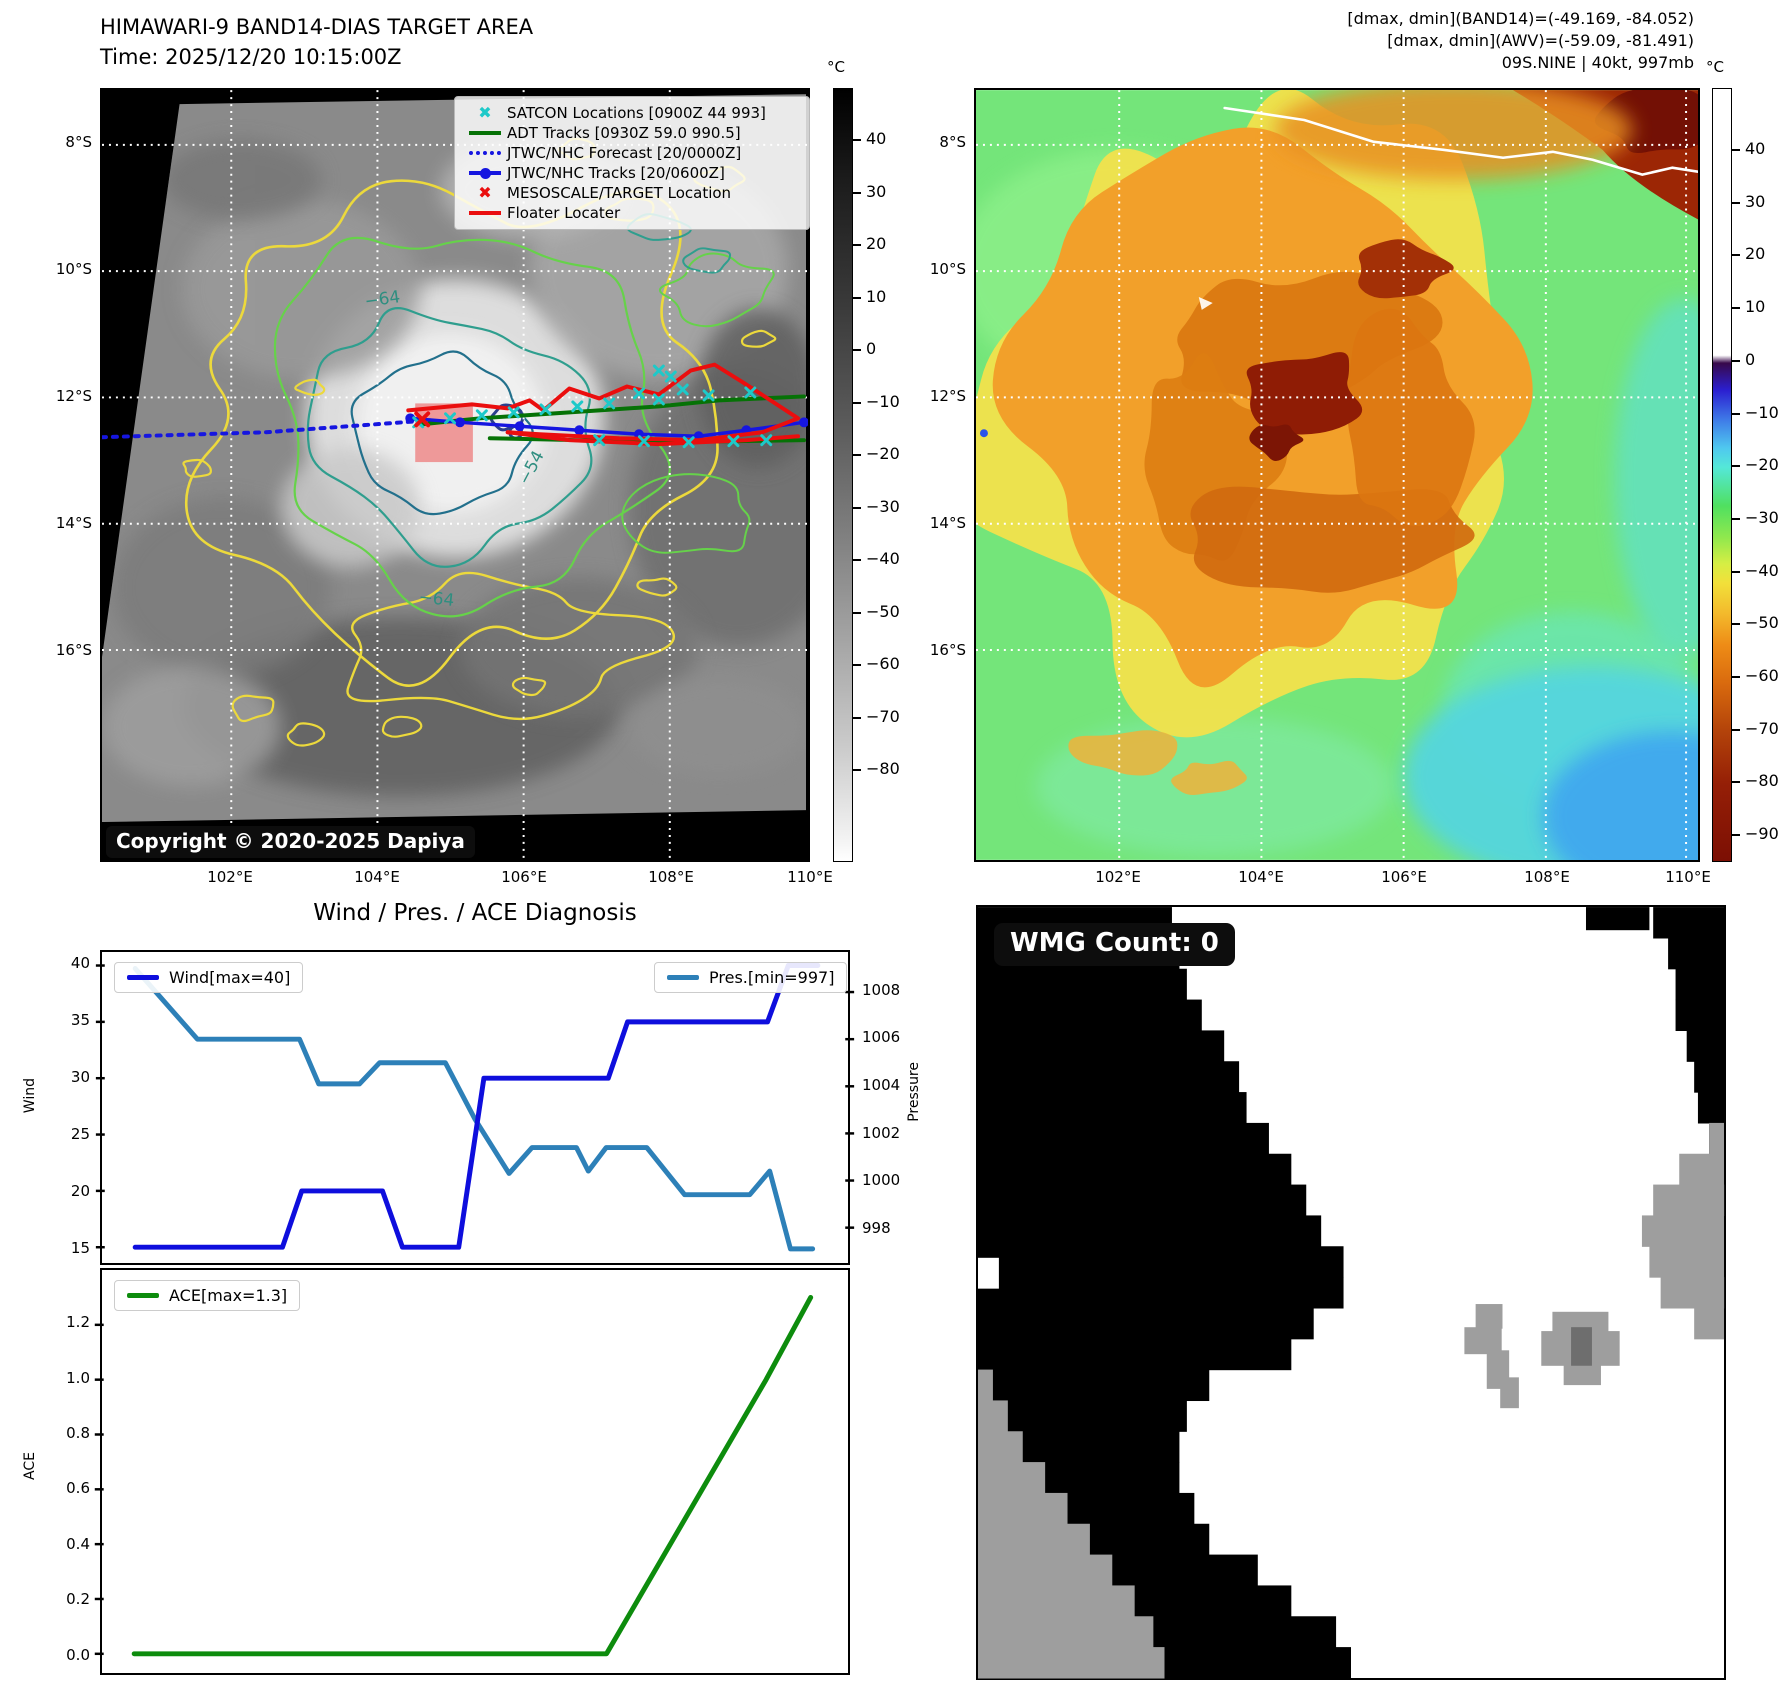 The width and height of the screenshot is (1792, 1690). What do you see at coordinates (1762, 570) in the screenshot?
I see `tr-colorbar-tick-label: −40` at bounding box center [1762, 570].